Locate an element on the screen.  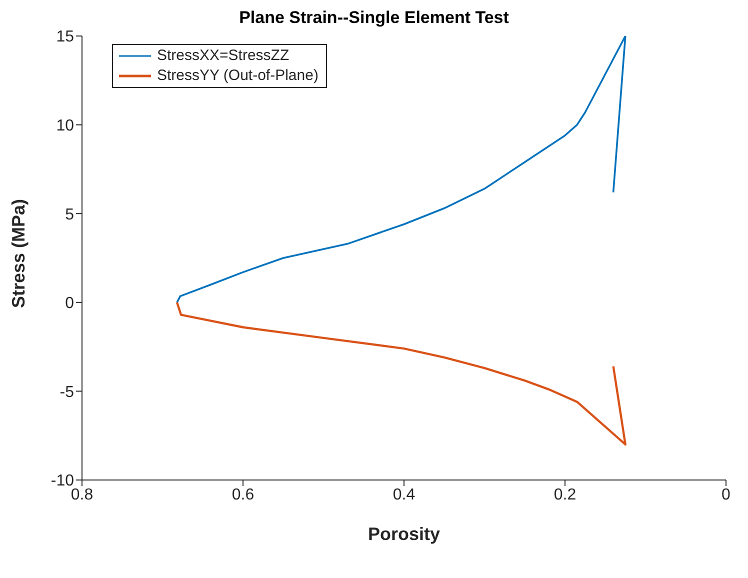
x-tick-label: 0.4 is located at coordinates (404, 495).